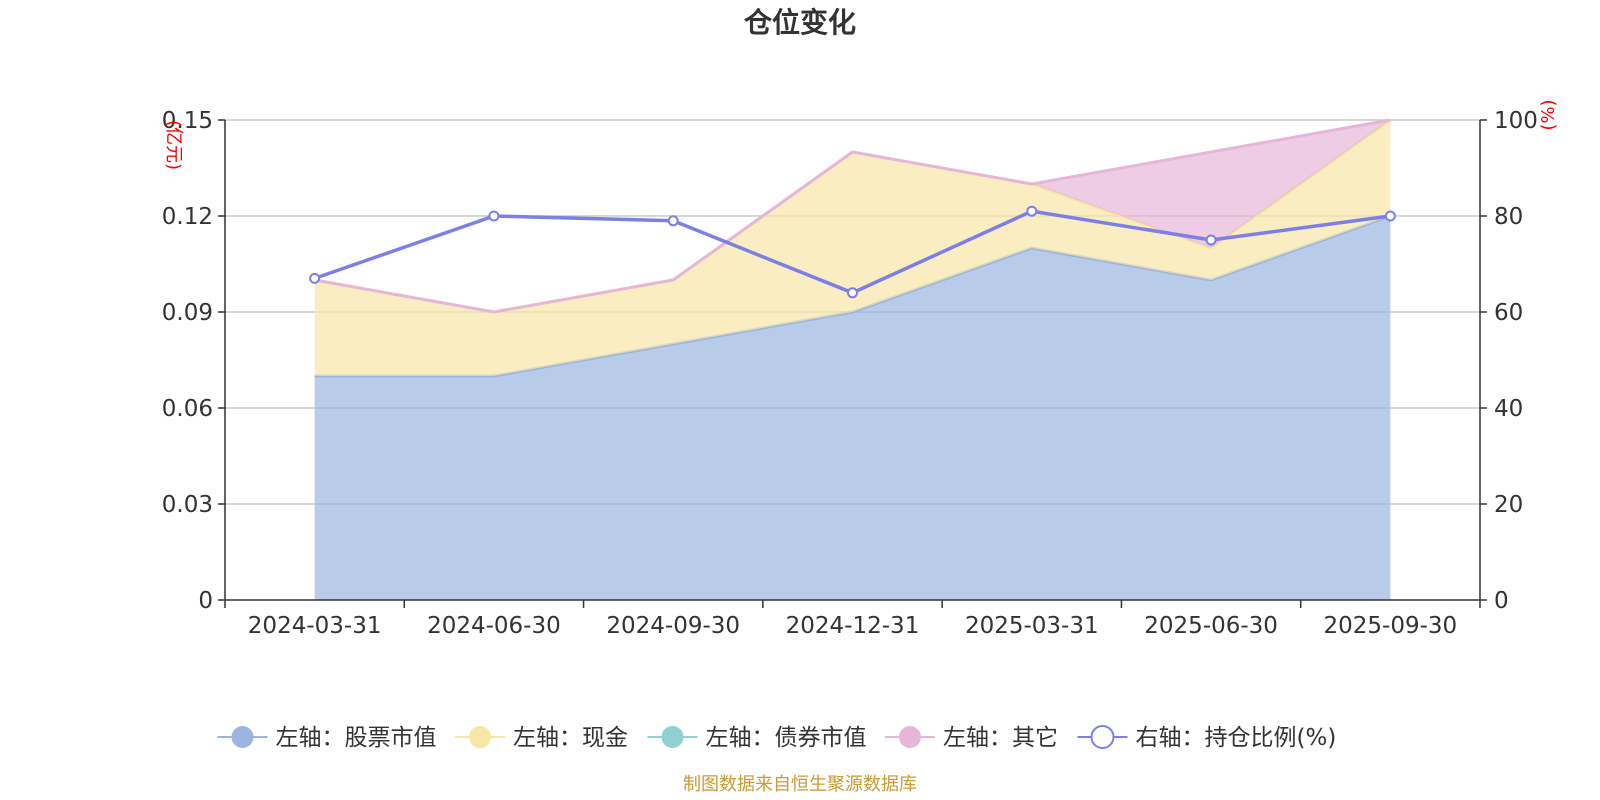 This screenshot has width=1600, height=800. I want to click on legend-item: 左轴：其它, so click(971, 738).